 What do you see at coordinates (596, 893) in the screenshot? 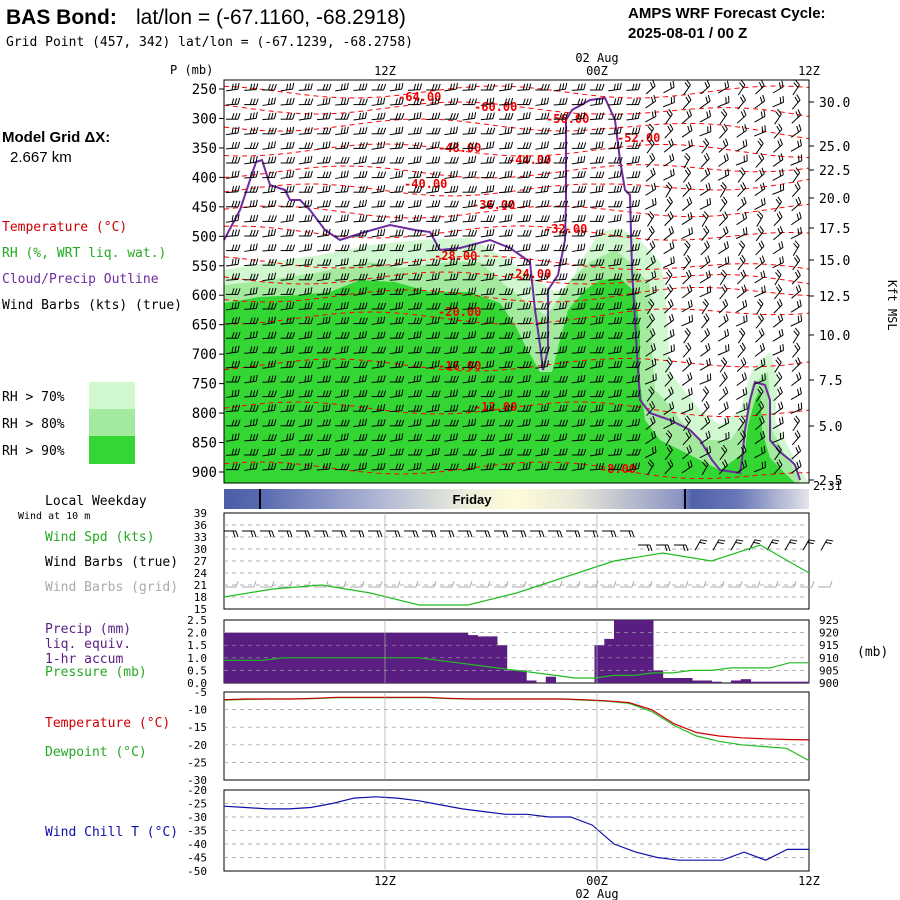
I see `bottom-date-label: 02 Aug` at bounding box center [596, 893].